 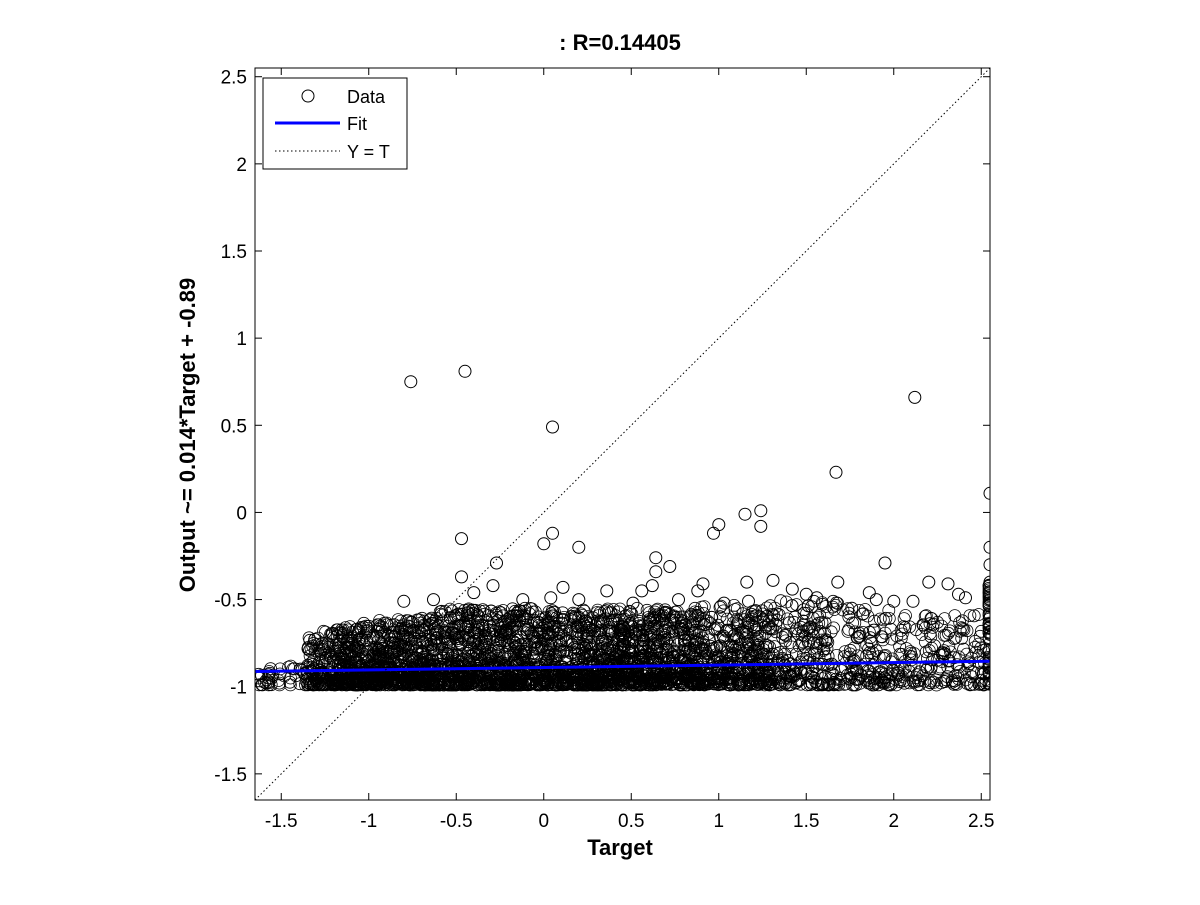 I want to click on y-axis-title: Output ~= 0.014*Target + -0.89, so click(x=187, y=435).